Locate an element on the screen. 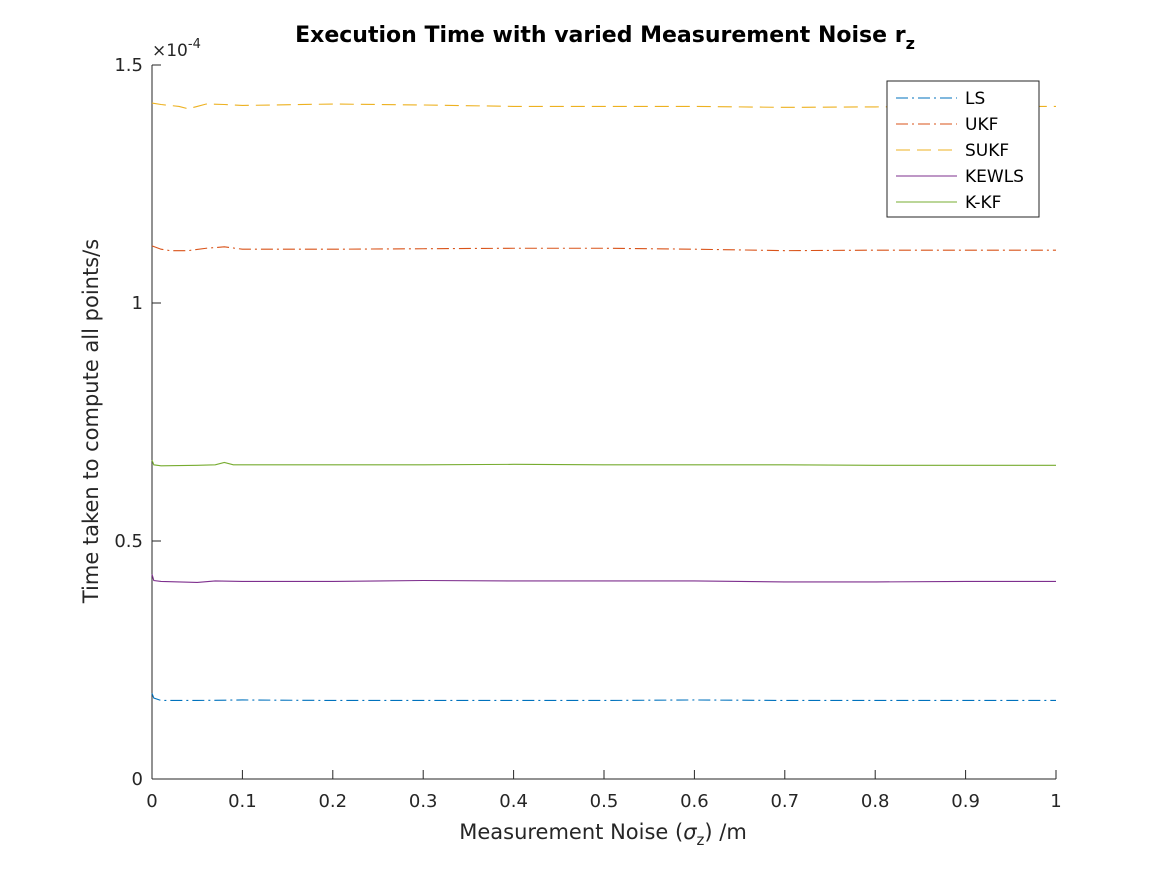 The width and height of the screenshot is (1167, 875). x-tick-label: 0 is located at coordinates (151, 801).